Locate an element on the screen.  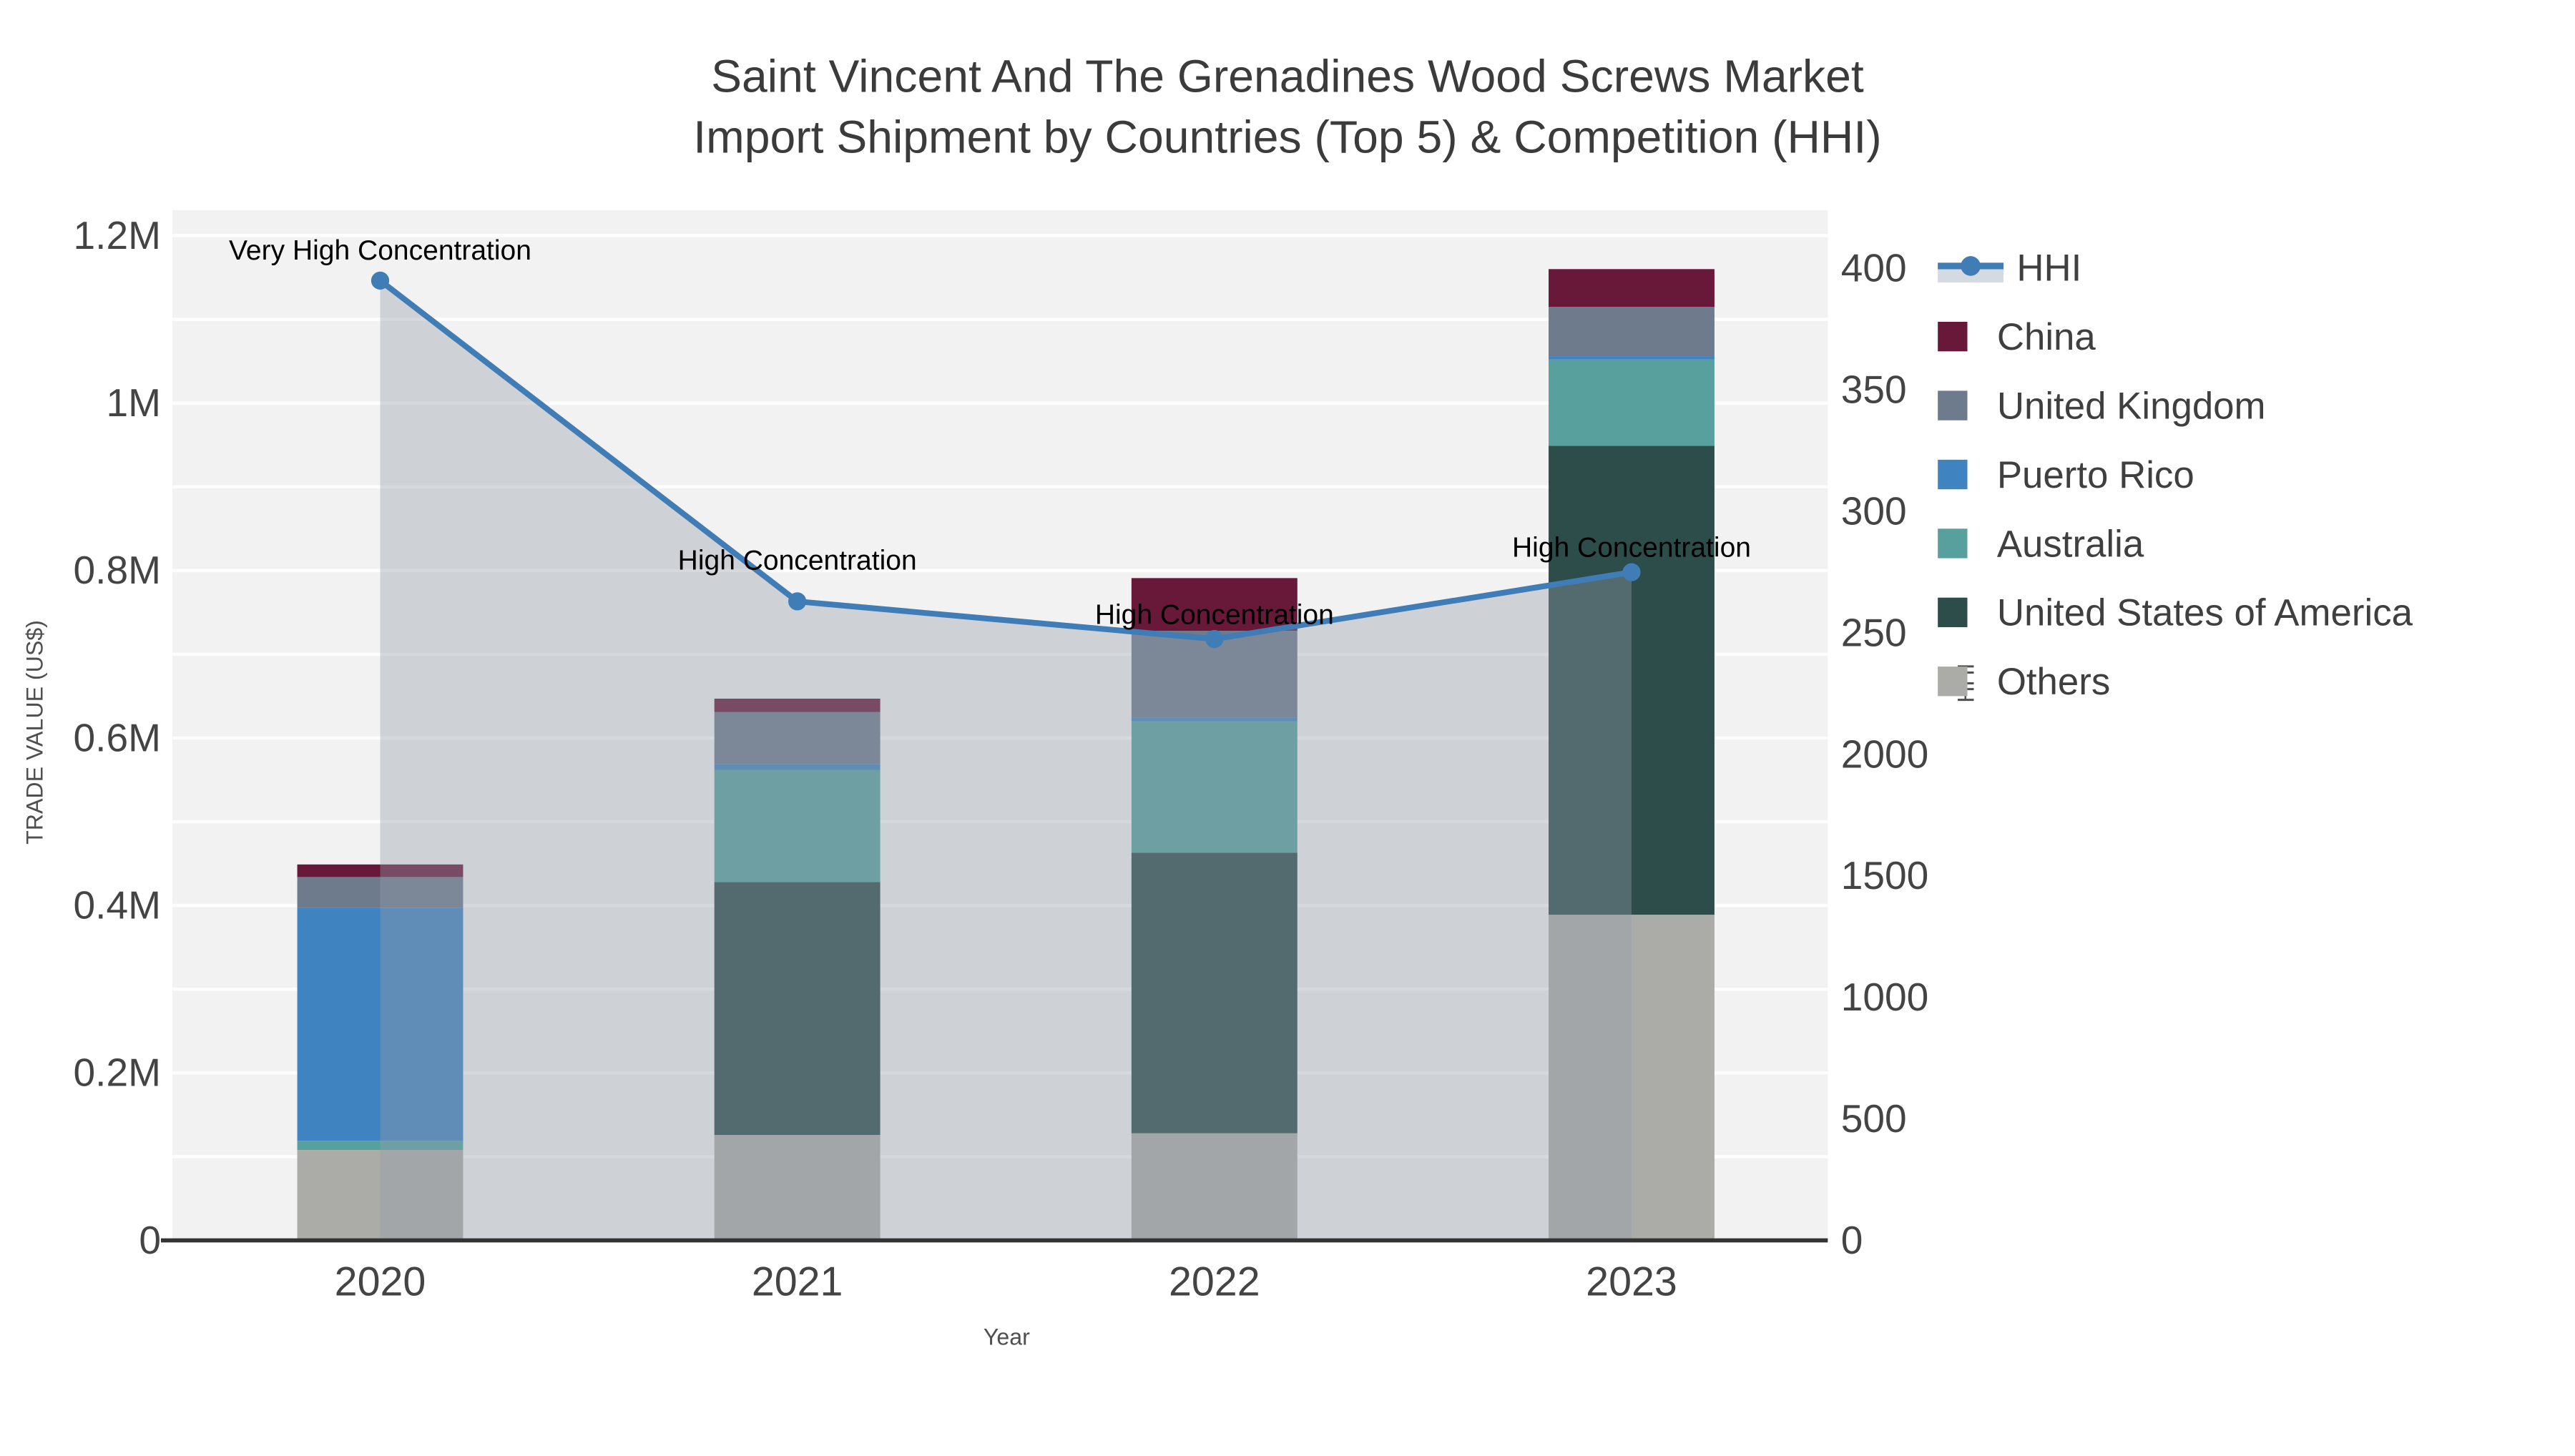
bar-segment-australia-2021 is located at coordinates (798, 825).